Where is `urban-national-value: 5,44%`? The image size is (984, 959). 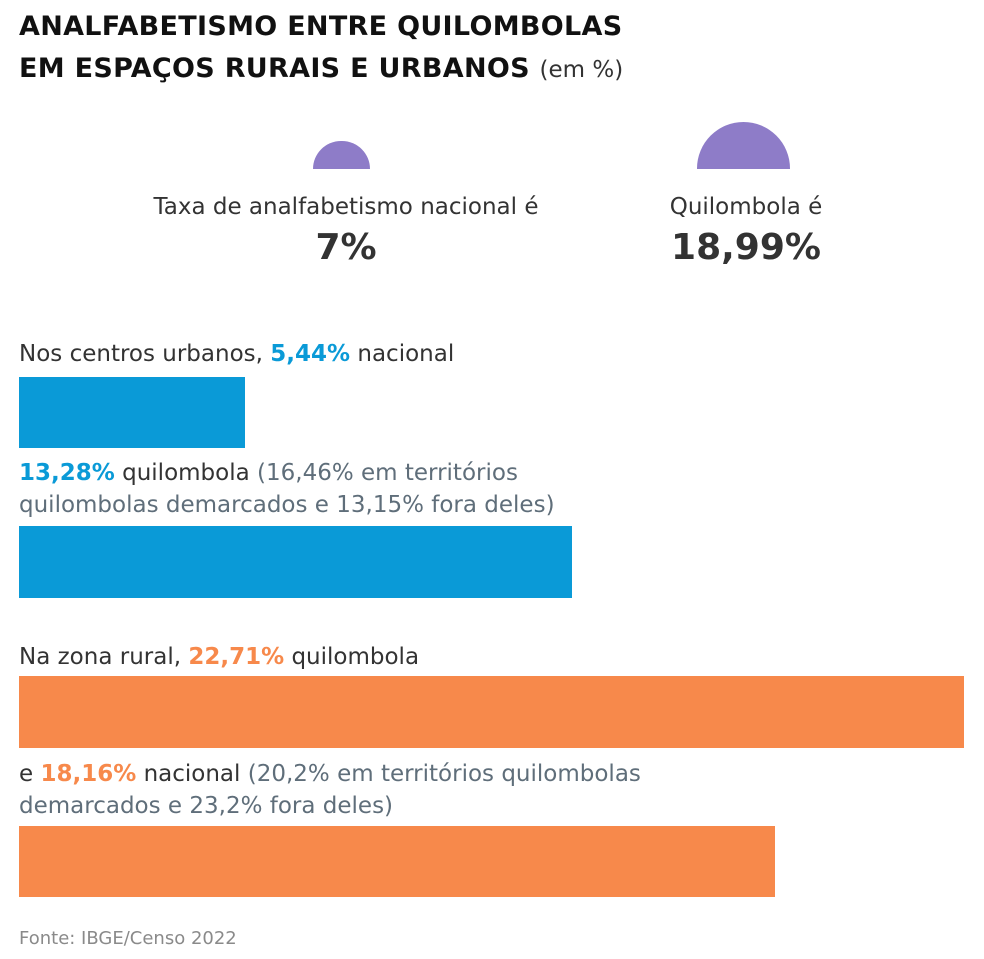
urban-national-value: 5,44% is located at coordinates (310, 354).